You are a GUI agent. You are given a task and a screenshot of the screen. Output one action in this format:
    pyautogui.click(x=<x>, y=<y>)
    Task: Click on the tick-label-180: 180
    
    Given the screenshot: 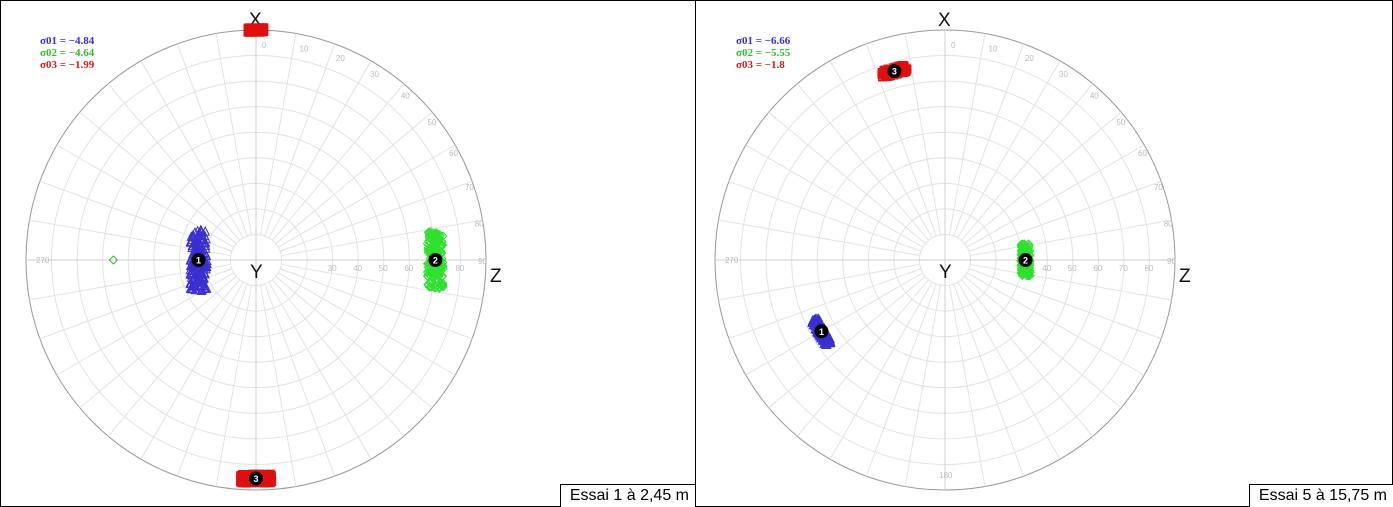 What is the action you would take?
    pyautogui.click(x=946, y=475)
    